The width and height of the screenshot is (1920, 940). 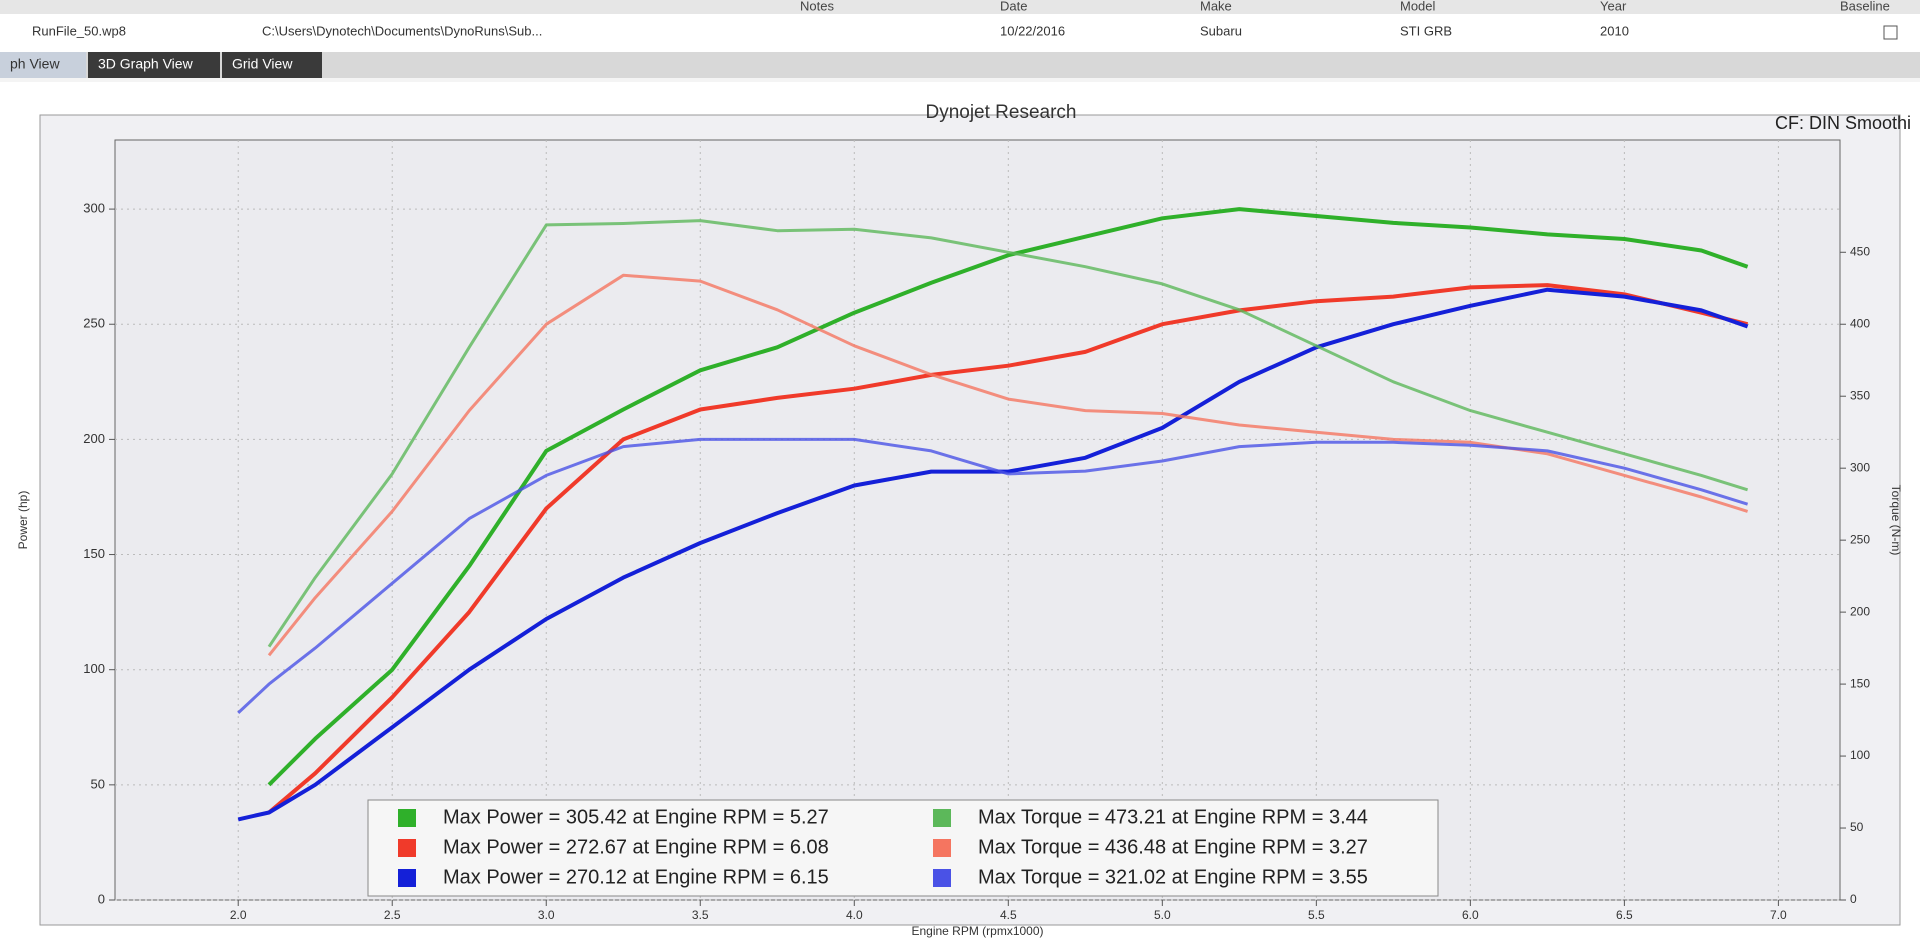 What do you see at coordinates (1162, 915) in the screenshot?
I see `x-tick-label: 5.0` at bounding box center [1162, 915].